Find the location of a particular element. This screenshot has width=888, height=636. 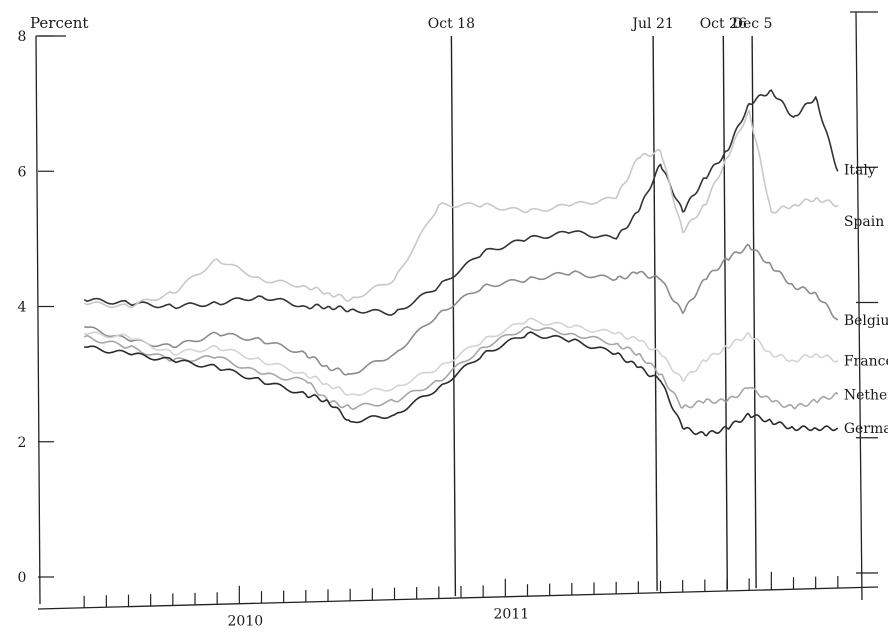

event-label: Jul 21 is located at coordinates (651, 24).